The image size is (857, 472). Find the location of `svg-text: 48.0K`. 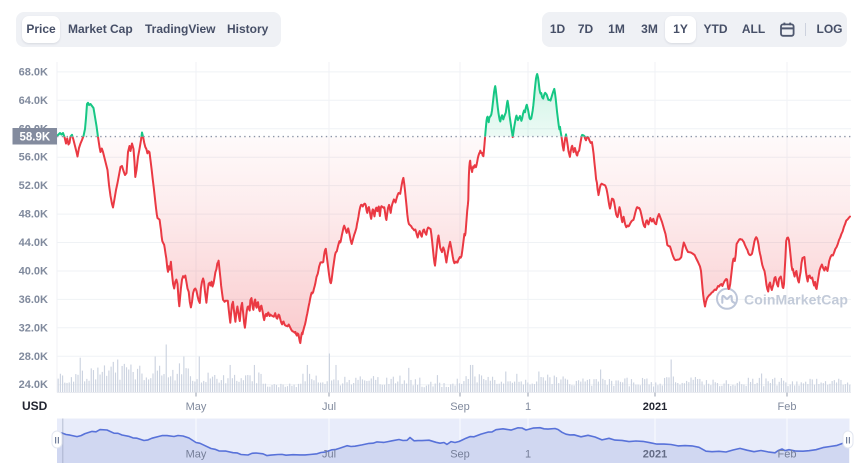

svg-text: 48.0K is located at coordinates (33, 215).